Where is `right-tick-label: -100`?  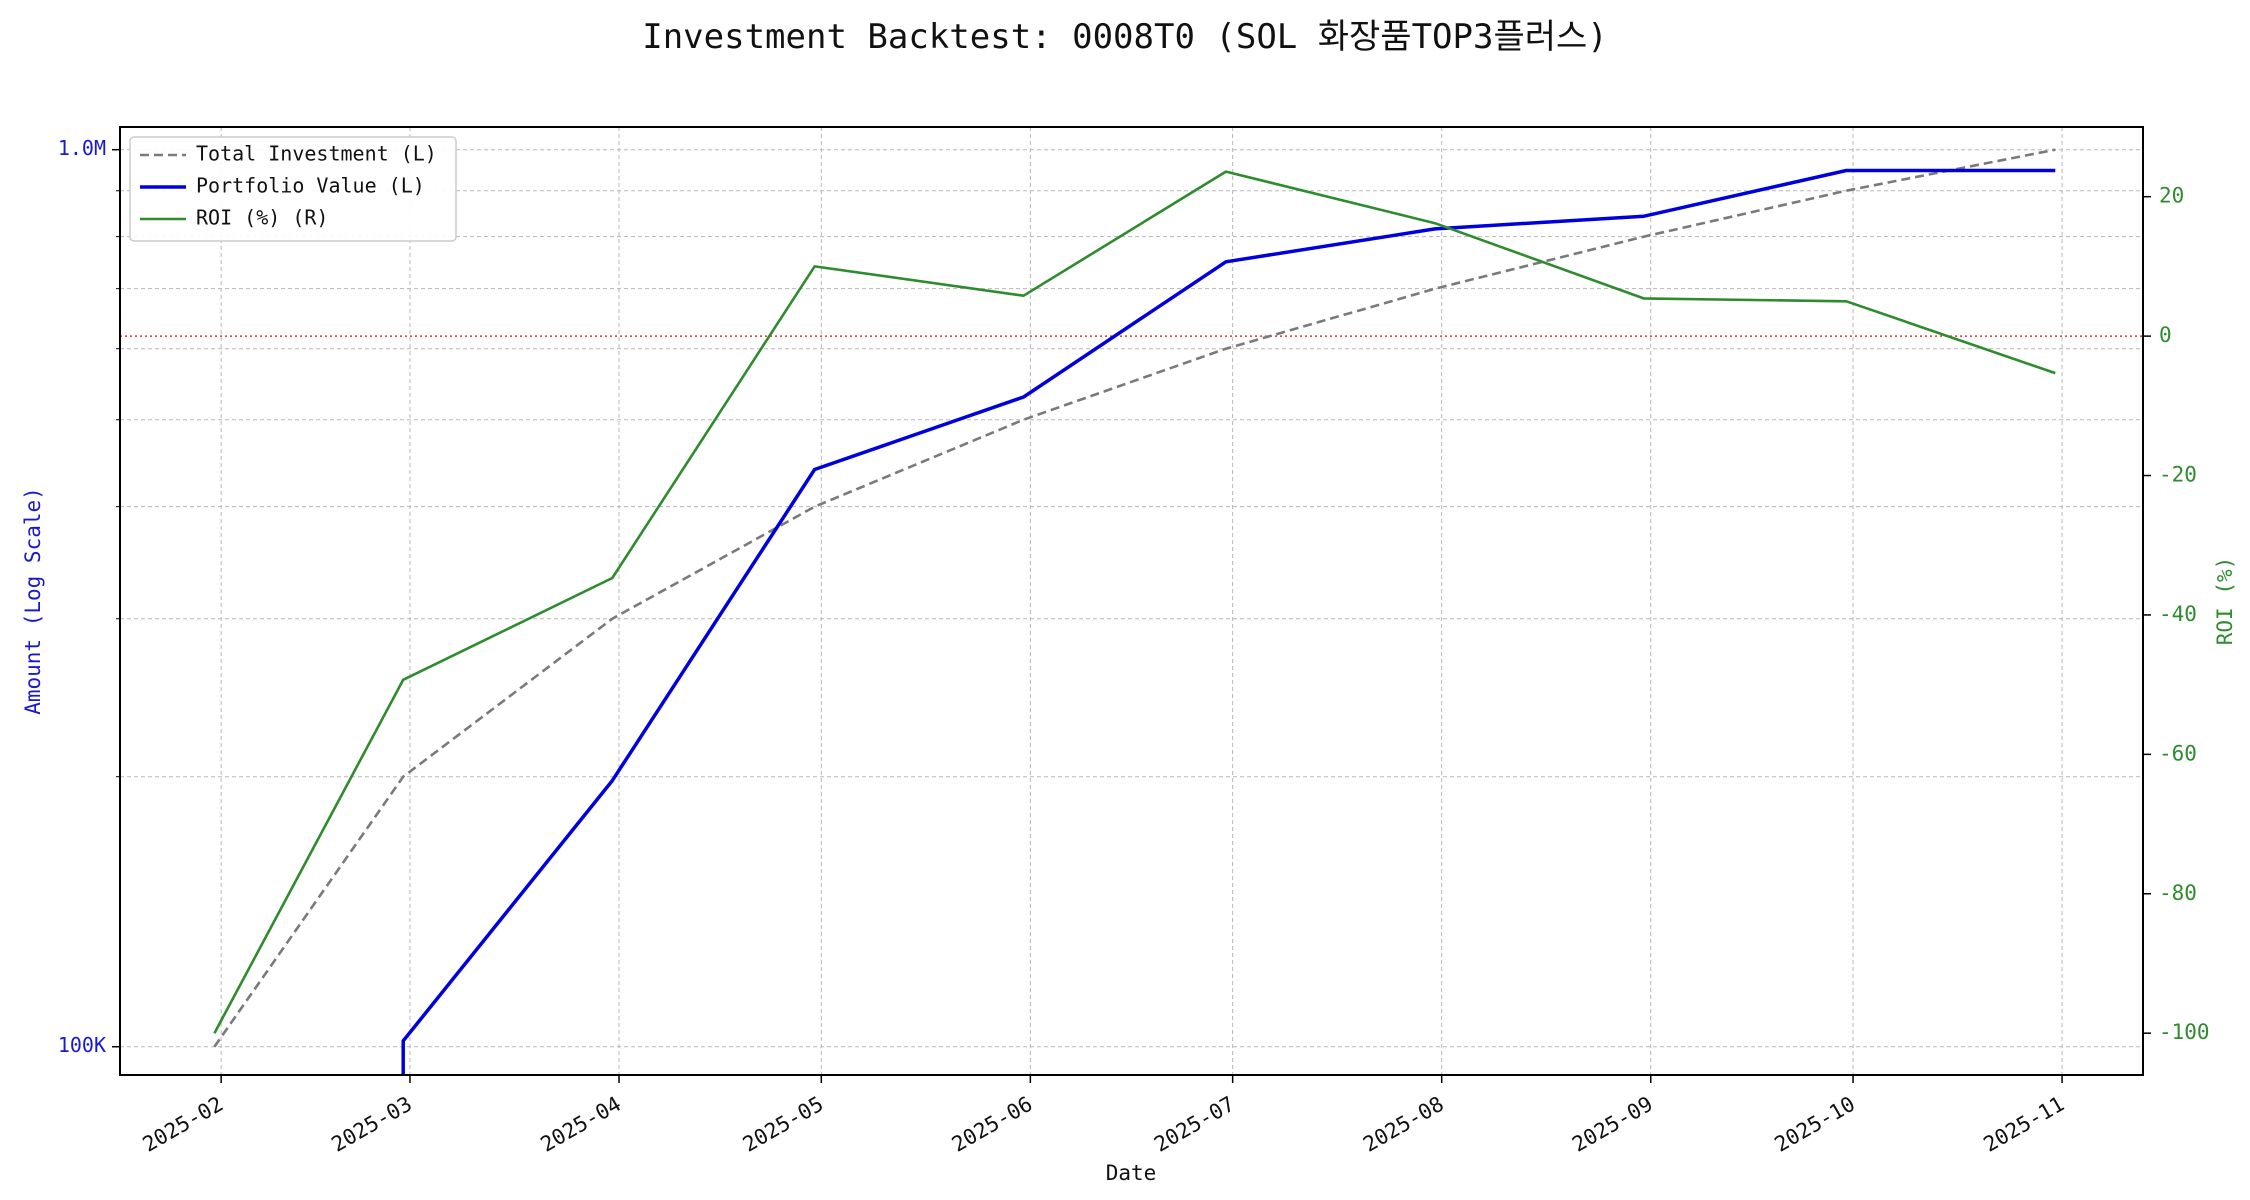
right-tick-label: -100 is located at coordinates (2184, 1032).